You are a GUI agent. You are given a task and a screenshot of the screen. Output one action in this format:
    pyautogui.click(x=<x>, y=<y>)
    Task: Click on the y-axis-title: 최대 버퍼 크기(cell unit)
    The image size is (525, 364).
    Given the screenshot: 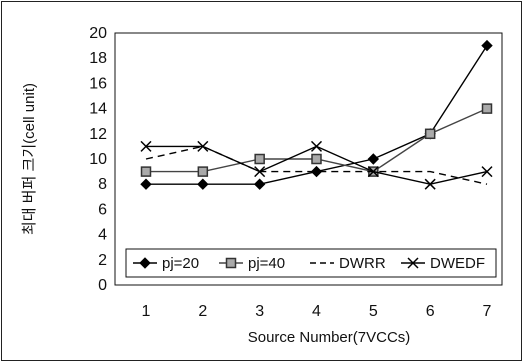 What is the action you would take?
    pyautogui.click(x=29, y=159)
    